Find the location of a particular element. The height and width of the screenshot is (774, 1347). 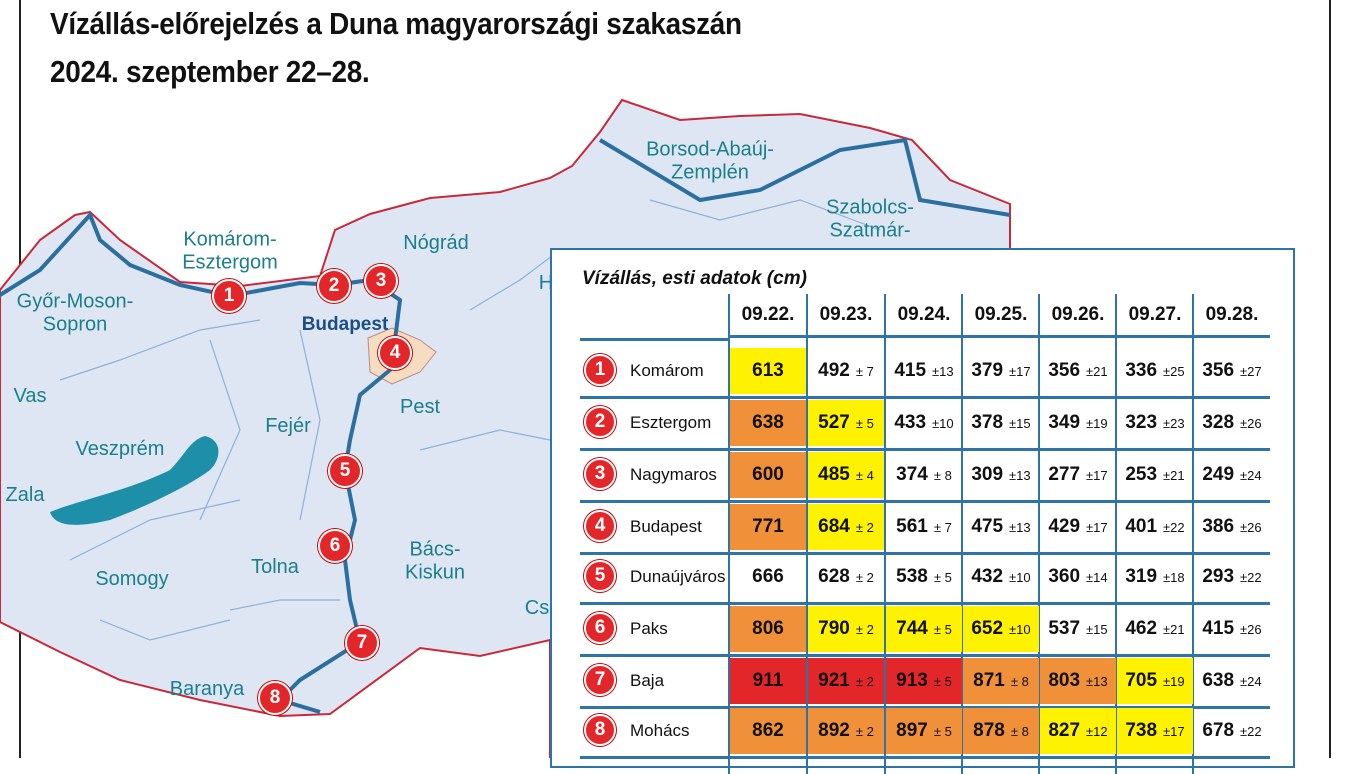

water-level: 356 is located at coordinates (1218, 370).